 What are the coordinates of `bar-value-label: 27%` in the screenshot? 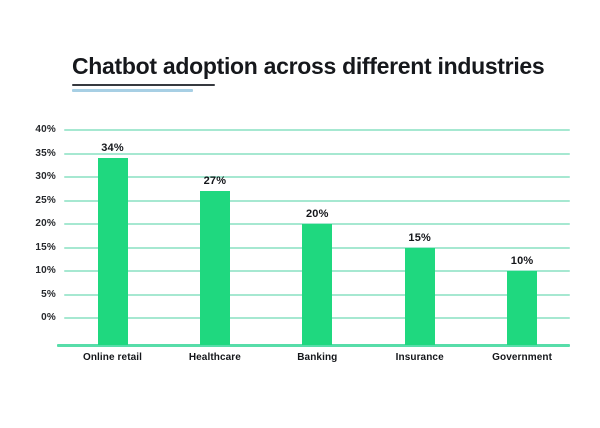 It's located at (215, 181).